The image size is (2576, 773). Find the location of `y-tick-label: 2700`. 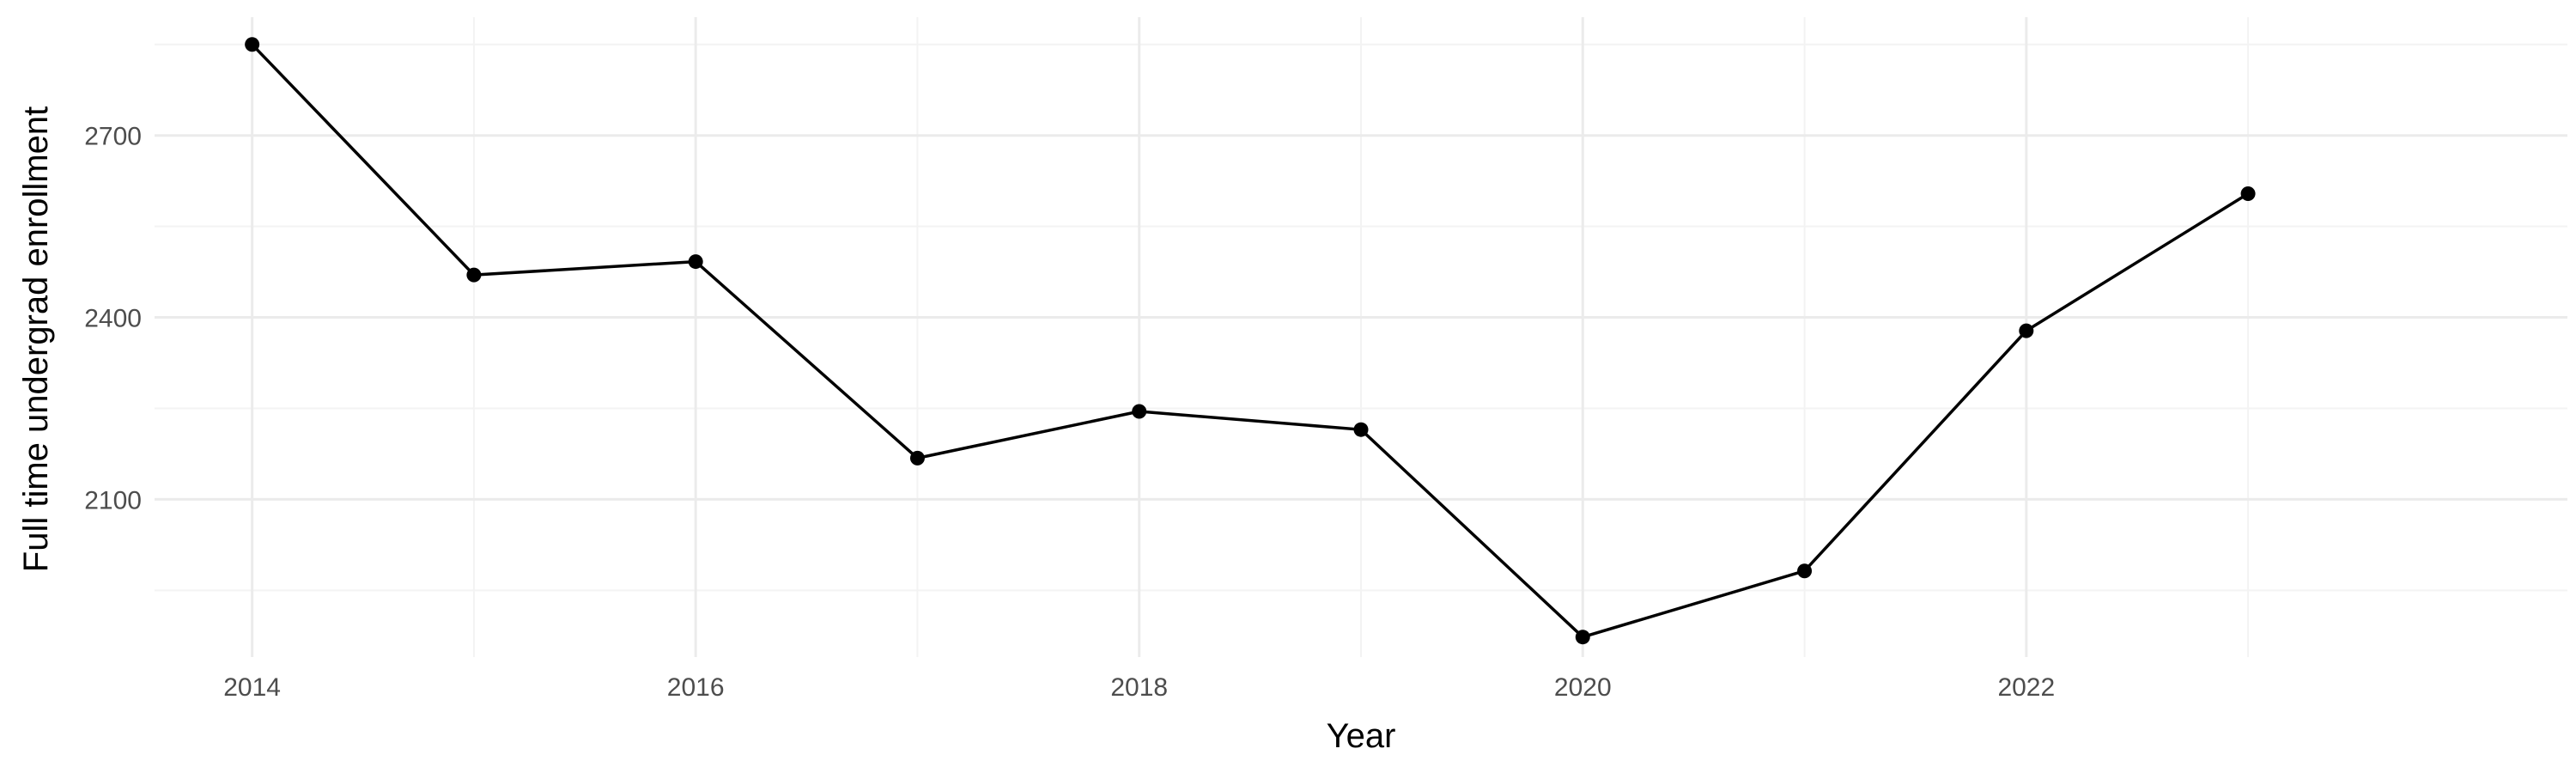

y-tick-label: 2700 is located at coordinates (113, 137).